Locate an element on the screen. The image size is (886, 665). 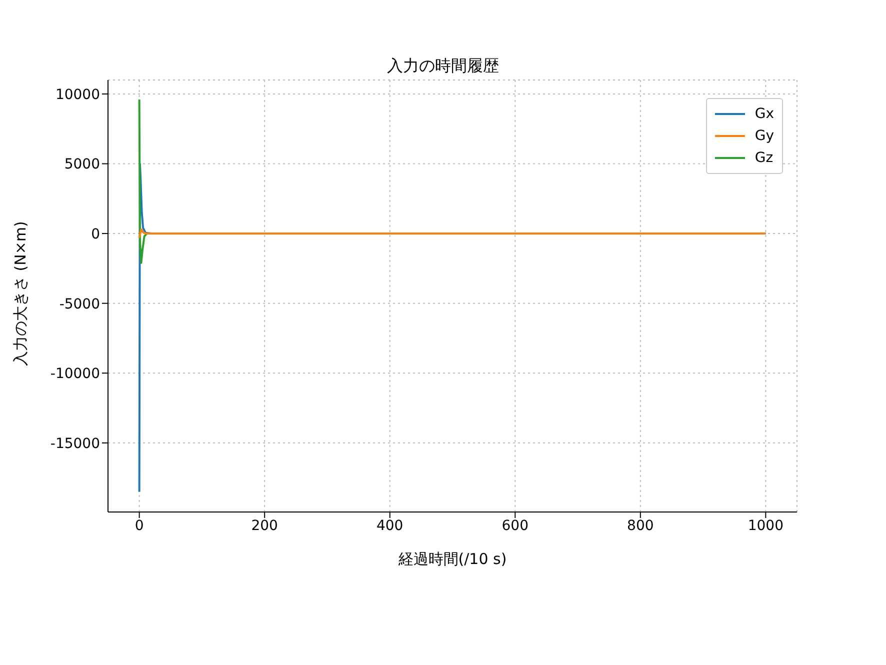
y-tick-label: -15000 is located at coordinates (75, 444).